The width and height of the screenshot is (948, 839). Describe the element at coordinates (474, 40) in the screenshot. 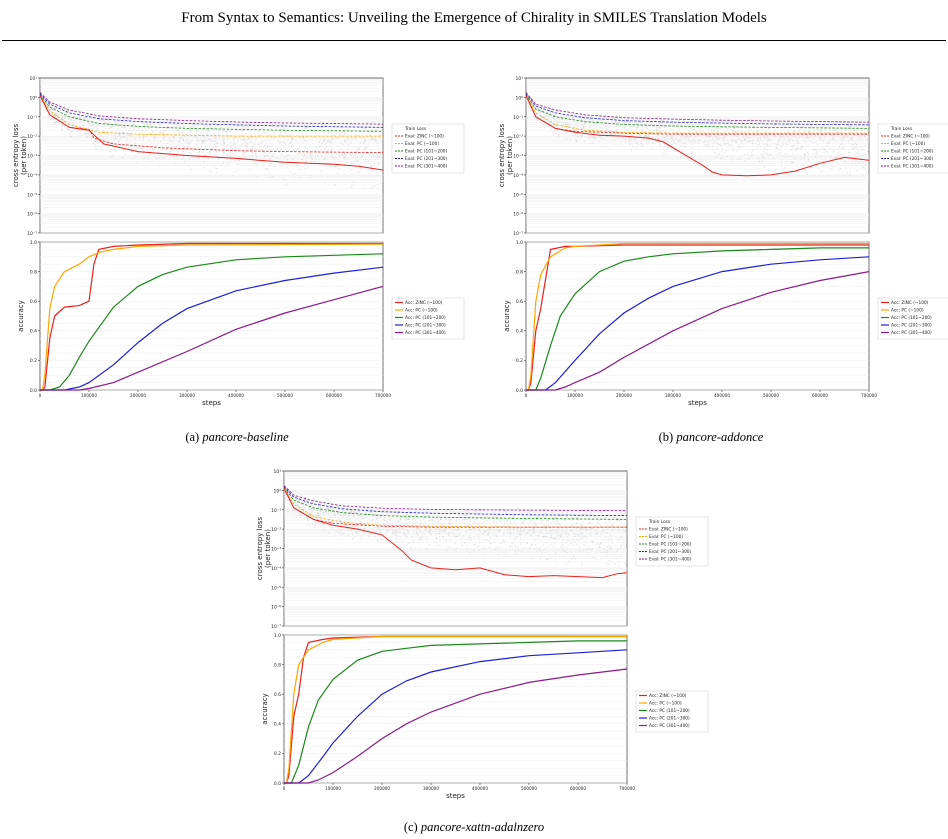

I see `header-rule` at that location.